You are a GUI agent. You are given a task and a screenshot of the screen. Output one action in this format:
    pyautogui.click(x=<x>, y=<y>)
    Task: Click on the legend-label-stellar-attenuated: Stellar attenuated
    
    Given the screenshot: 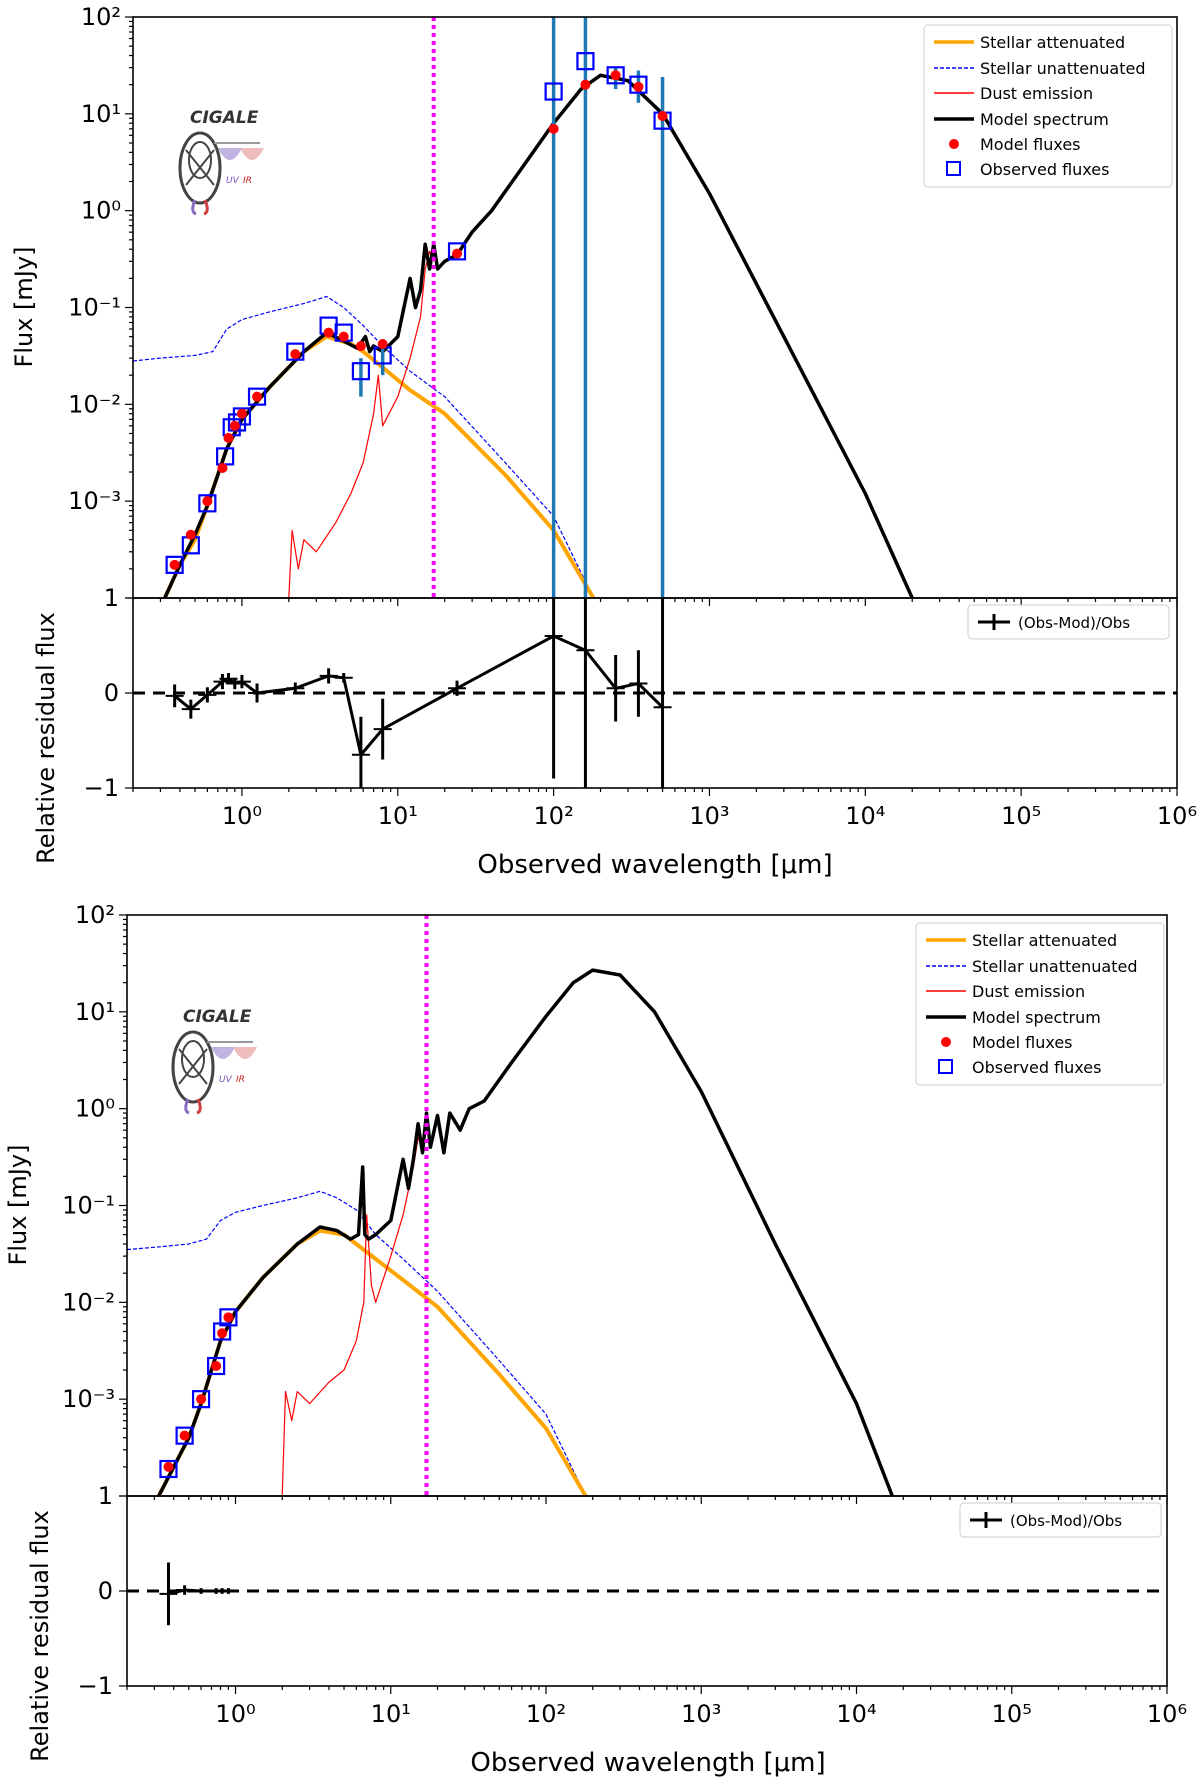 What is the action you would take?
    pyautogui.click(x=1052, y=42)
    